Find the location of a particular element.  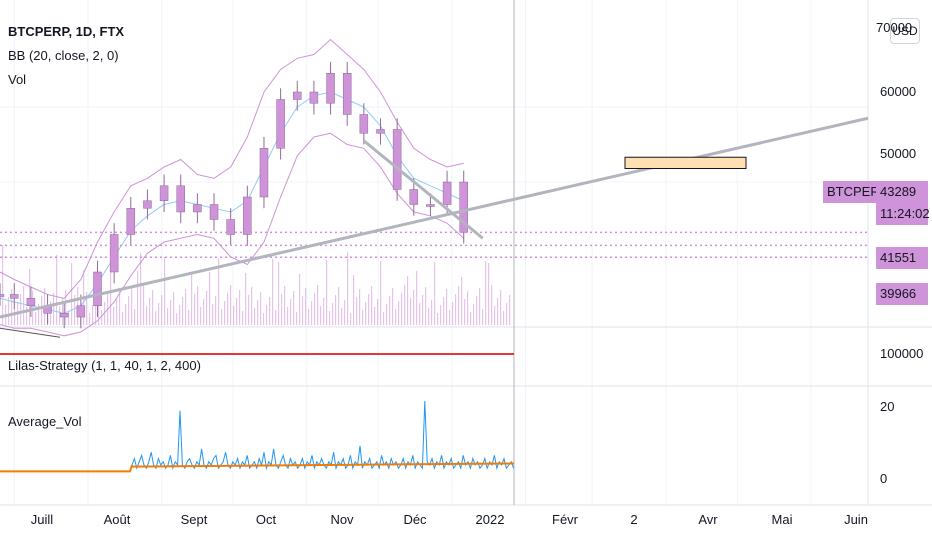

price-level-label-2: 39966 is located at coordinates (902, 294).